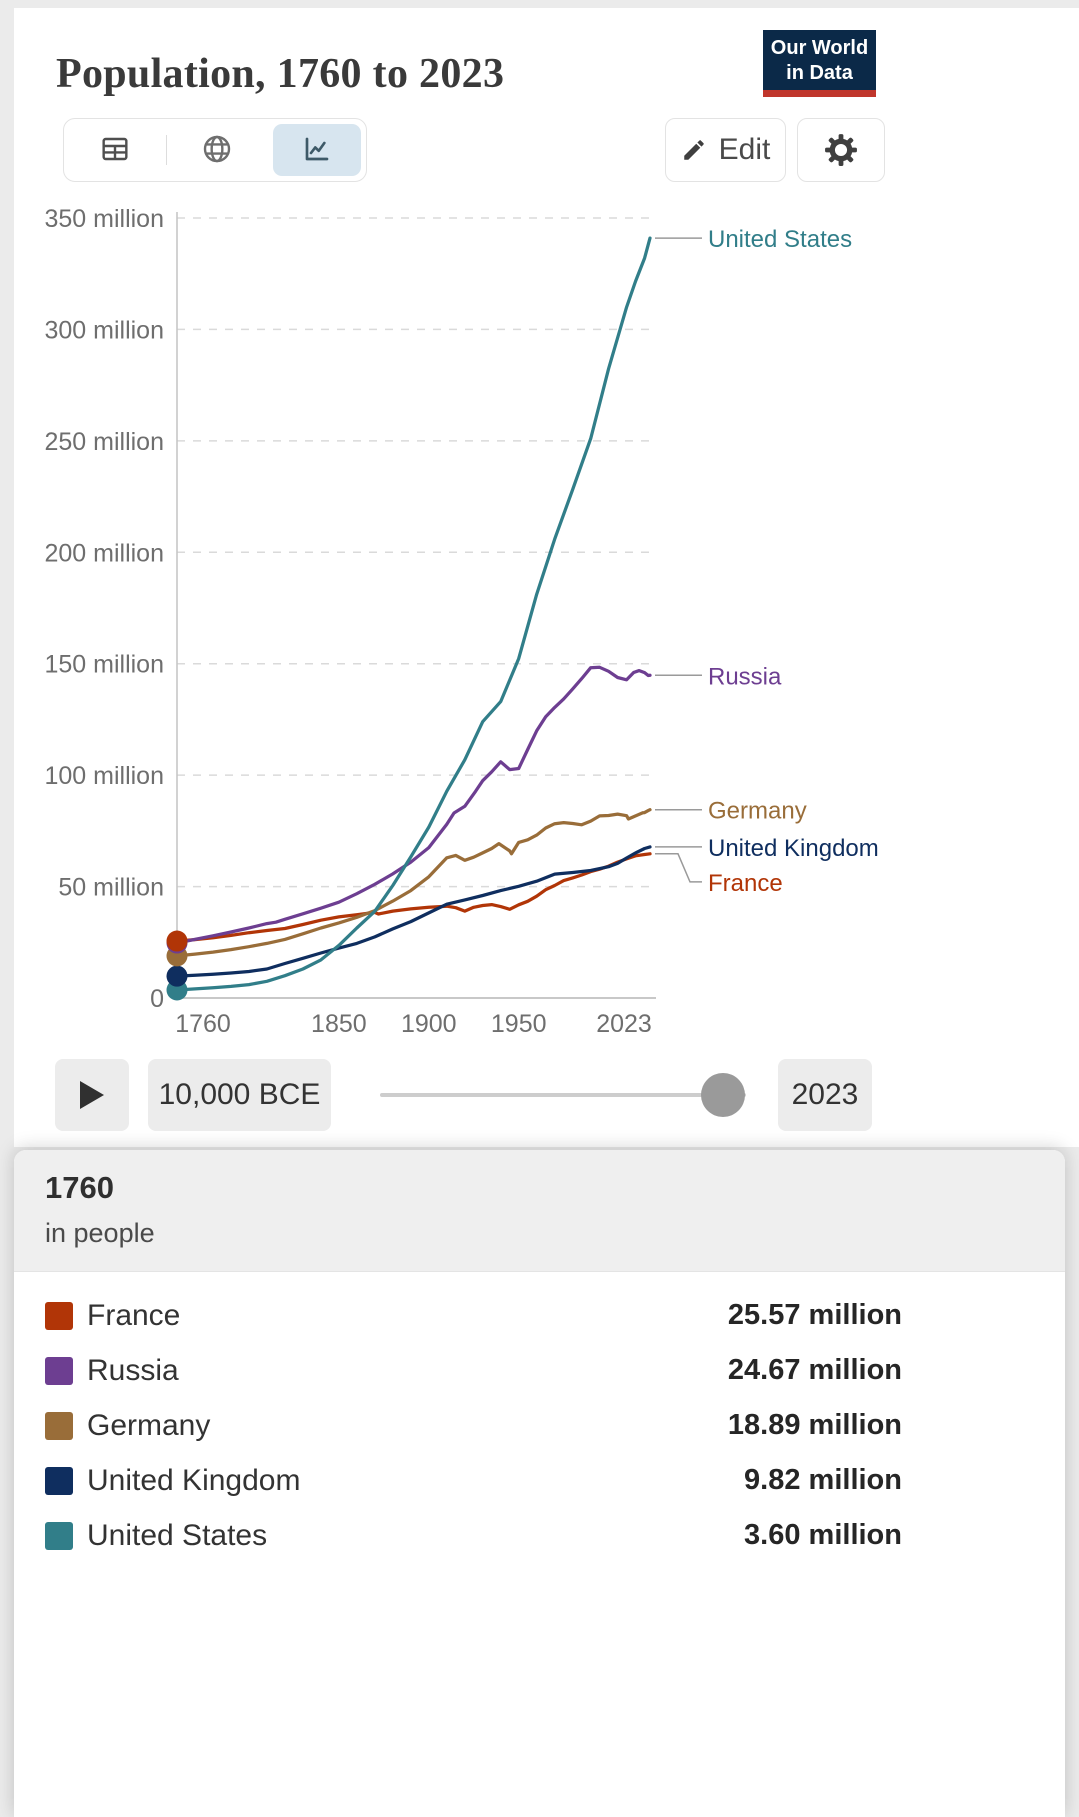 The width and height of the screenshot is (1079, 1817). I want to click on timeline-slider, so click(563, 1095).